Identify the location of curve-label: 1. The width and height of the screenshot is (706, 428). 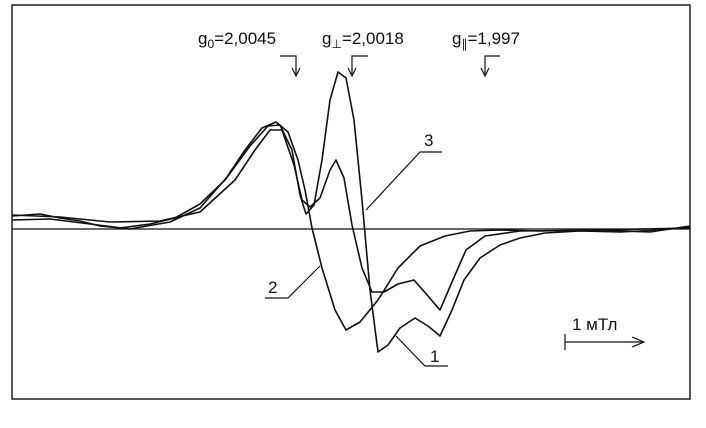
(434, 356).